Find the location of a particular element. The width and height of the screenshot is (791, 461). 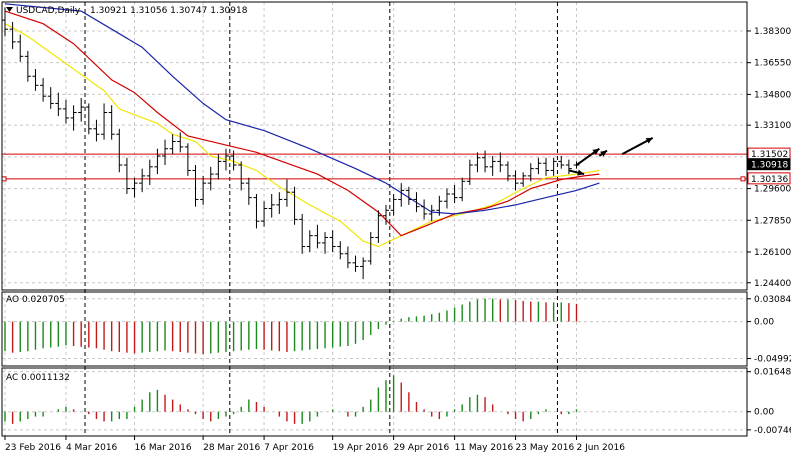

x-tick-label: 29 Apr 2016 is located at coordinates (422, 448).